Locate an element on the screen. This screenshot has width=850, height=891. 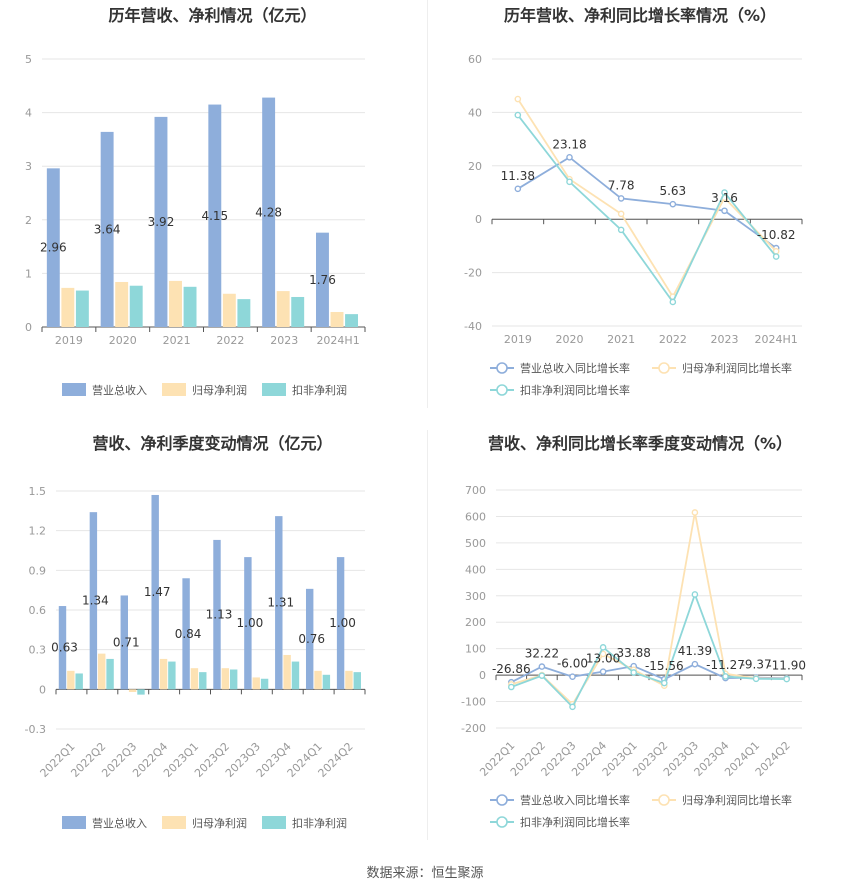
y-tick-label: 200 is located at coordinates (475, 622).